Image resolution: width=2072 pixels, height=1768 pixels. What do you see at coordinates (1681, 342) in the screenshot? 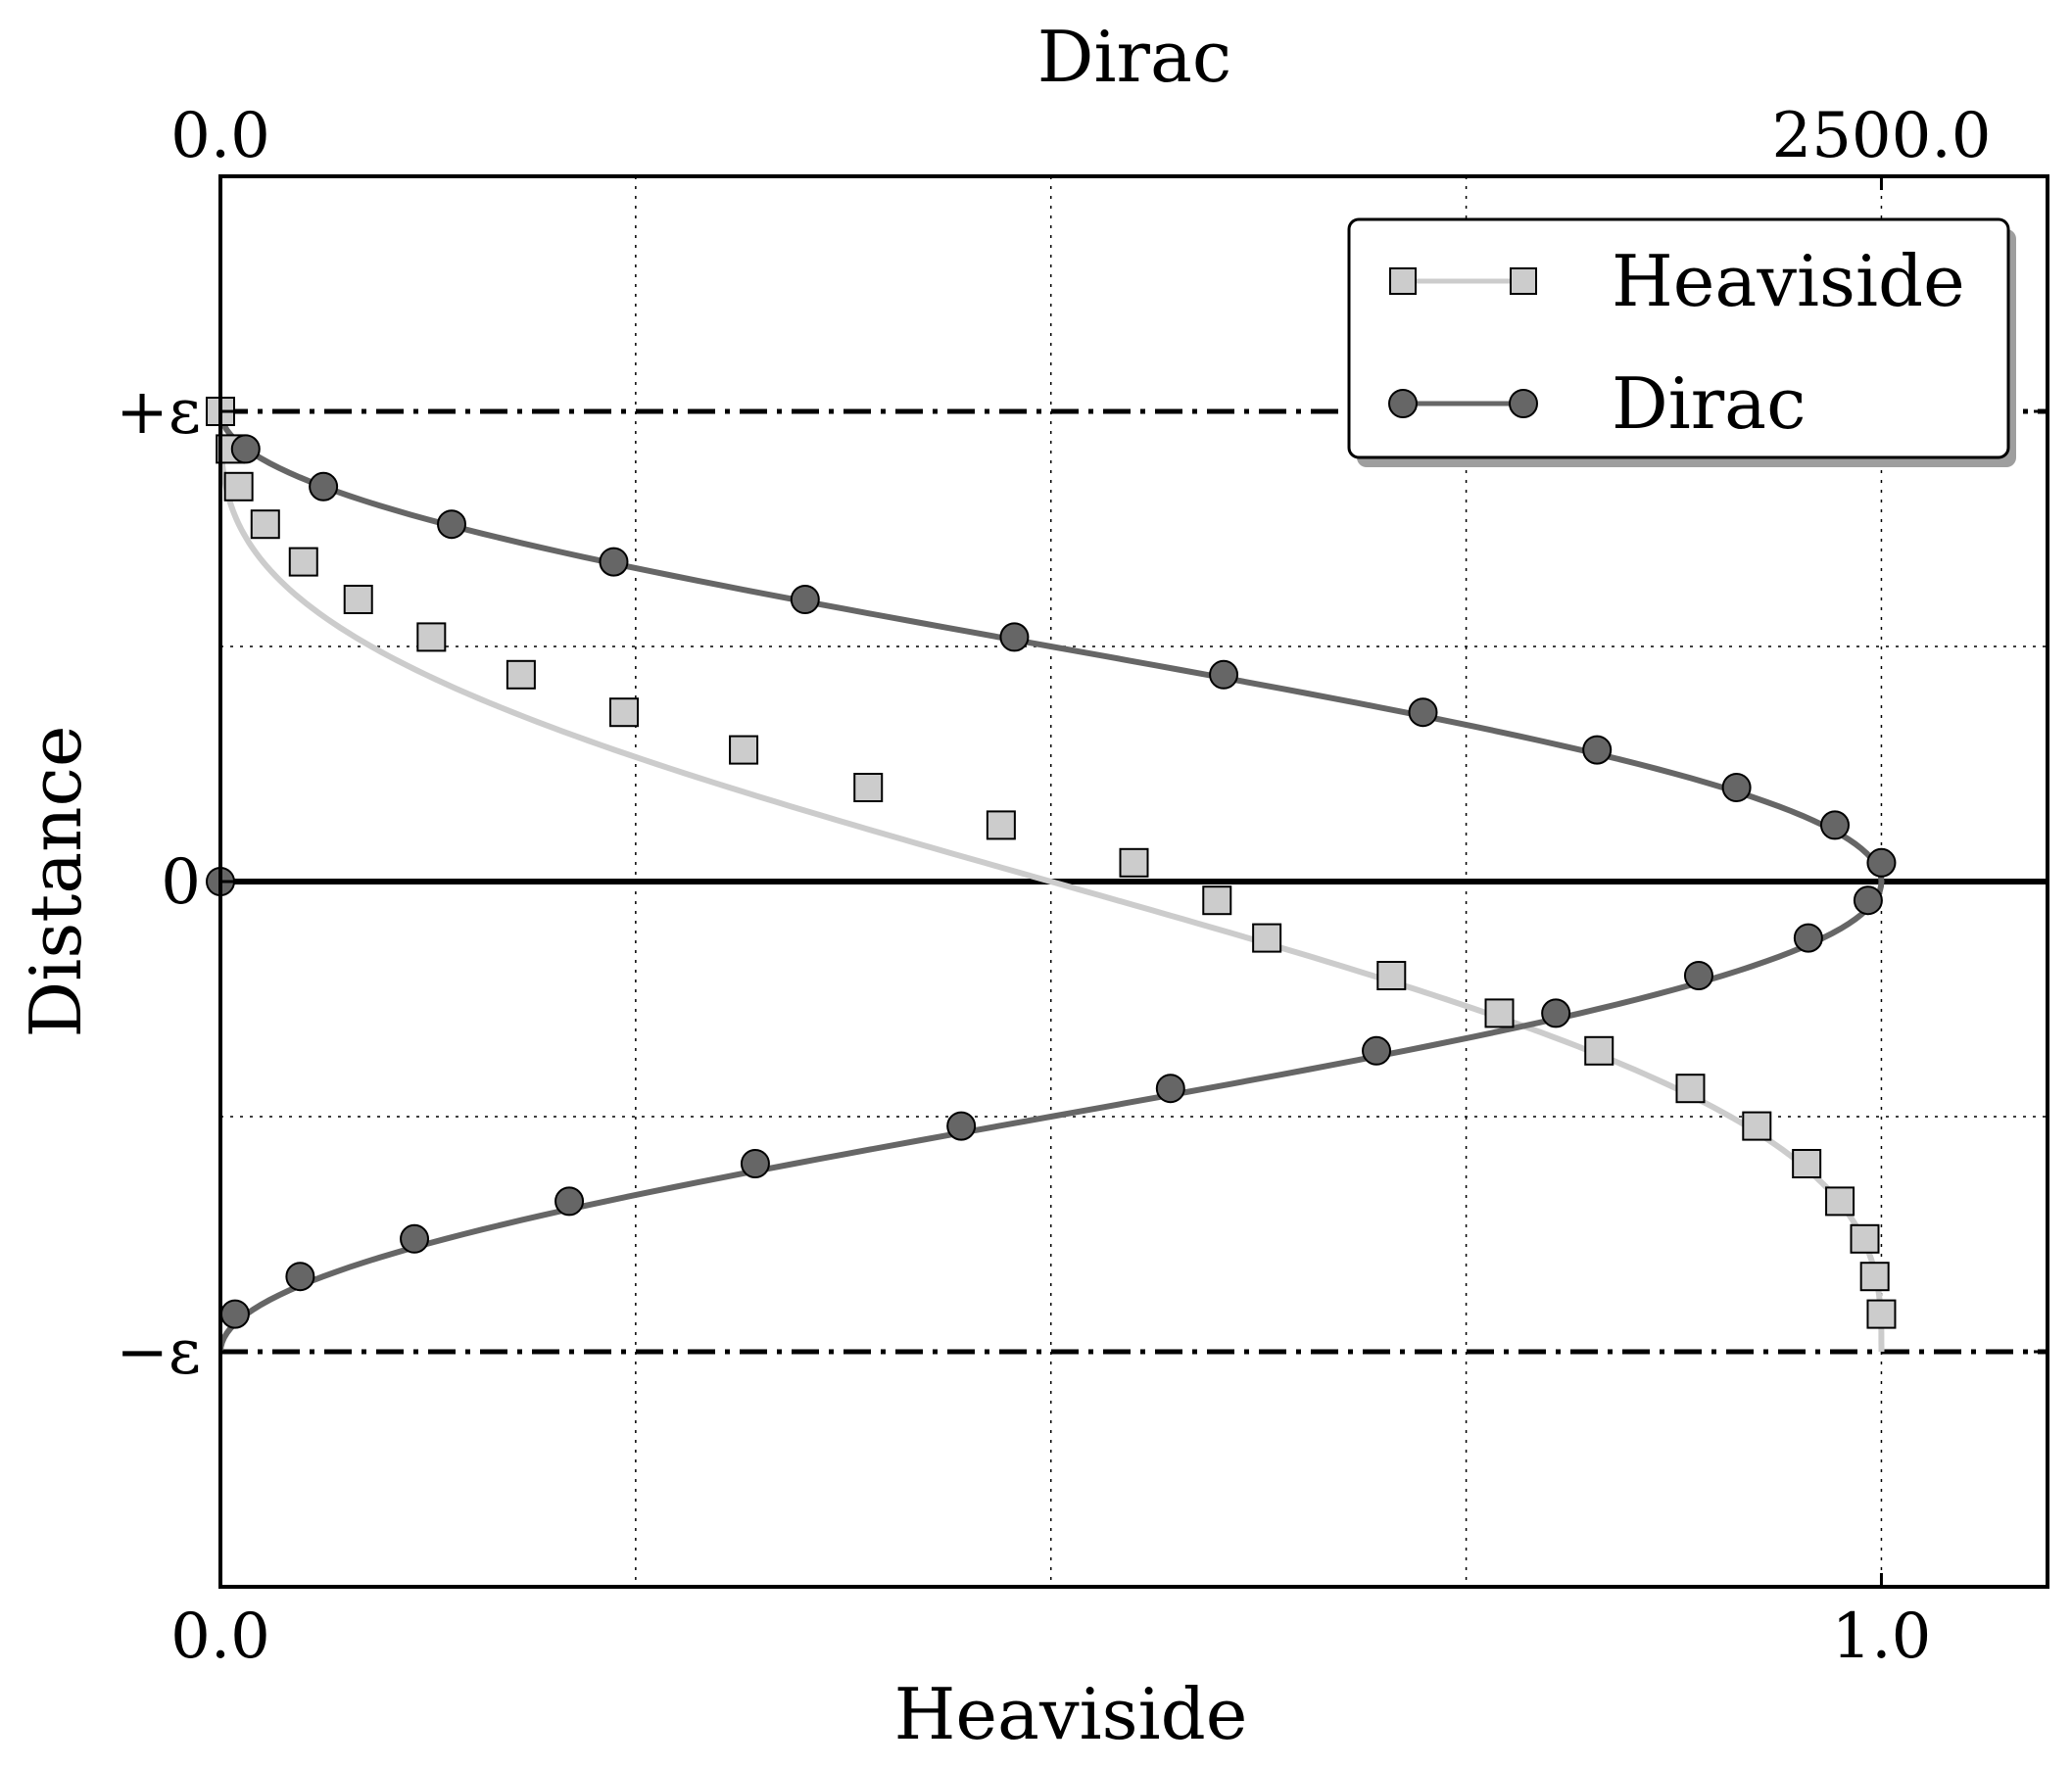
I see `legend: Heaviside Dirac` at bounding box center [1681, 342].